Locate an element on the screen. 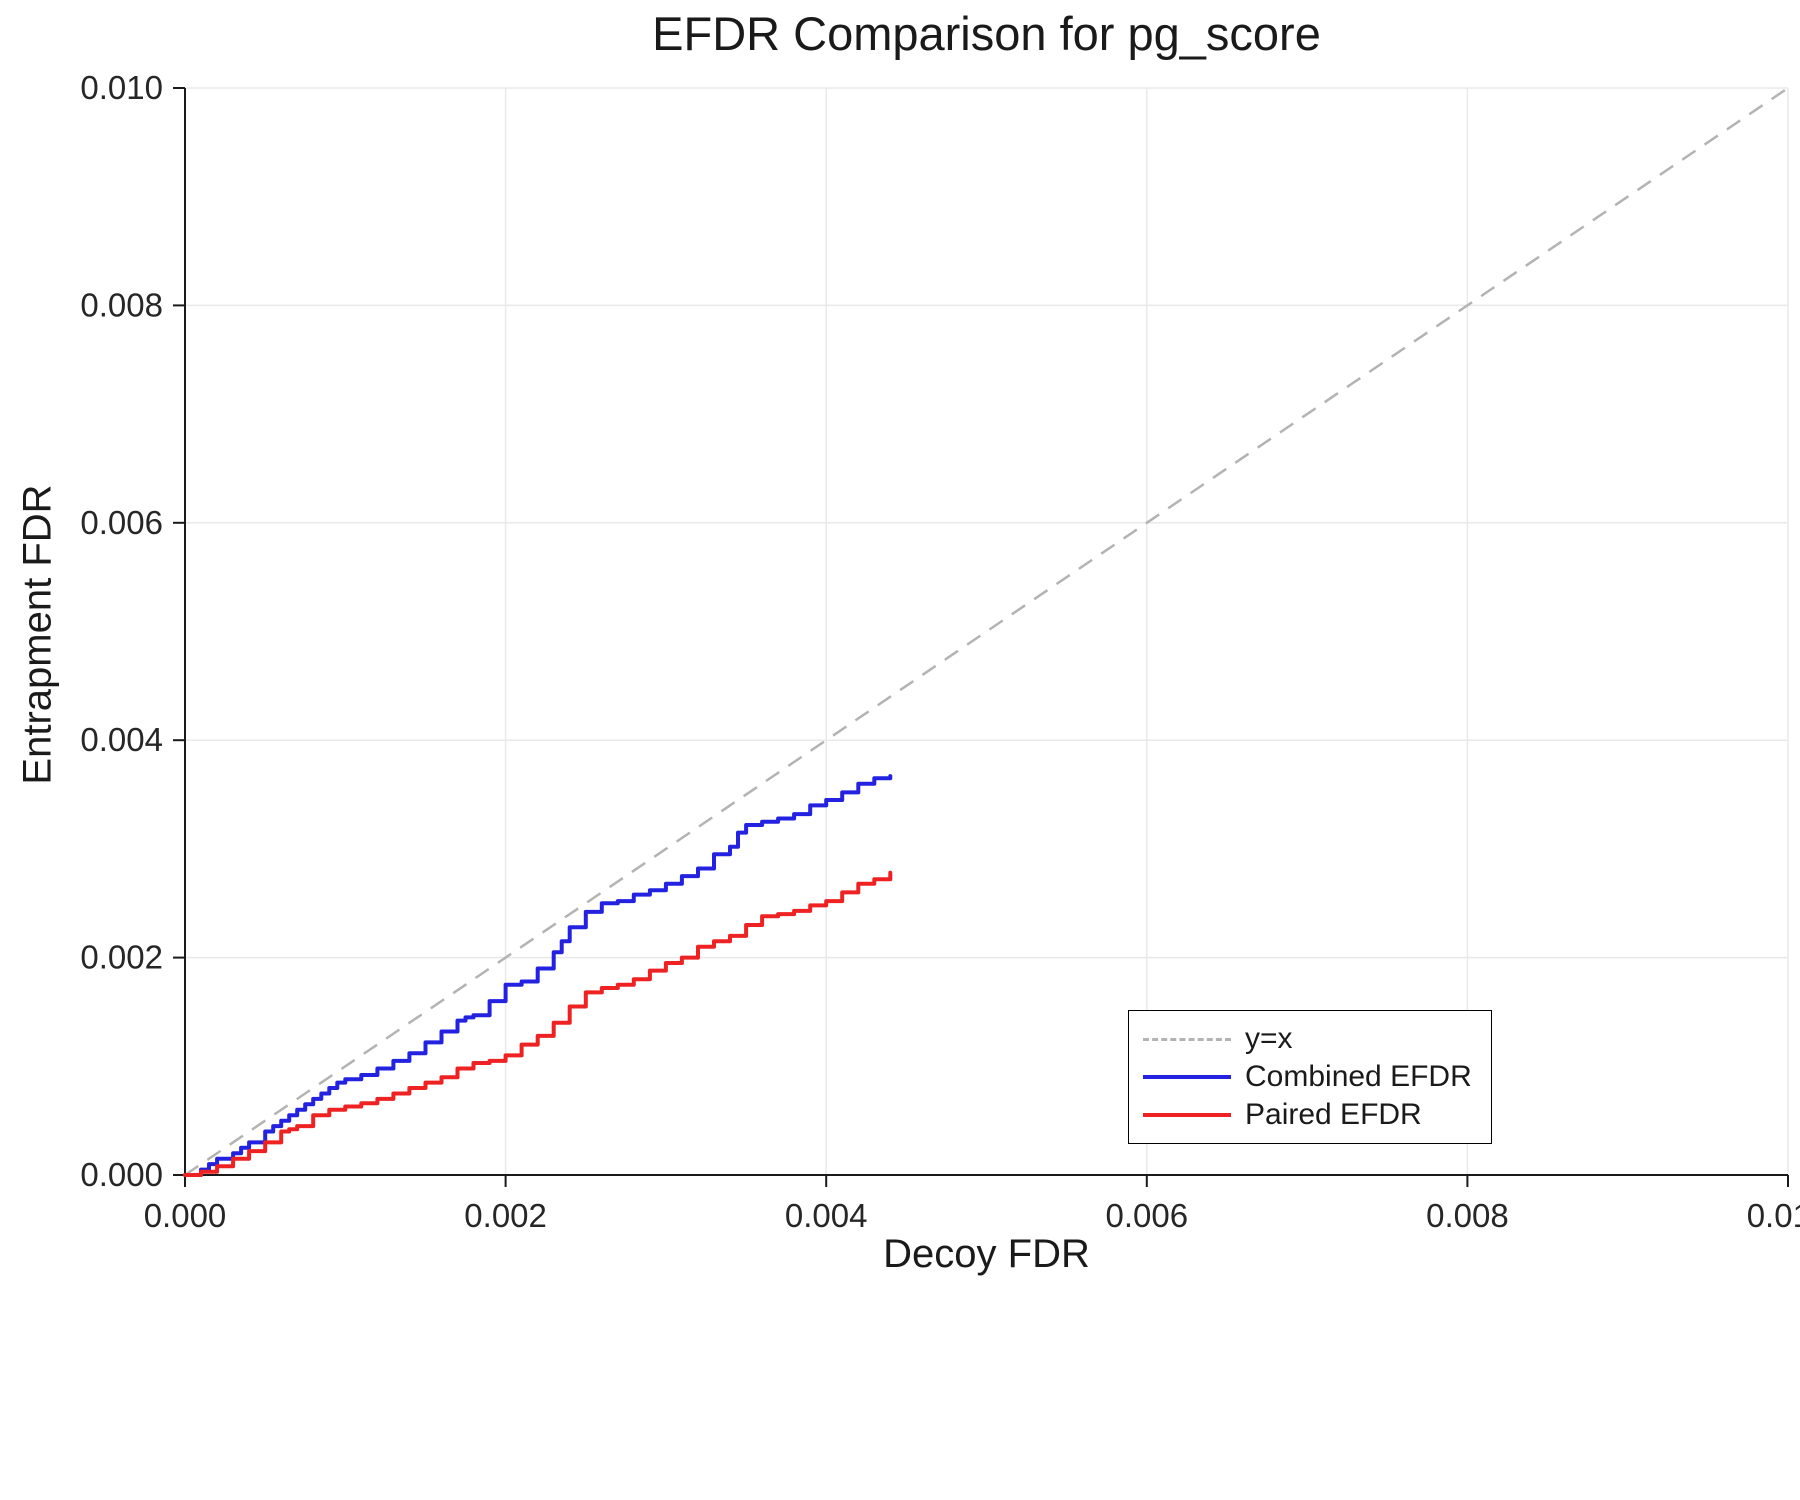  legend-item-yx: y=x is located at coordinates (1310, 1038).